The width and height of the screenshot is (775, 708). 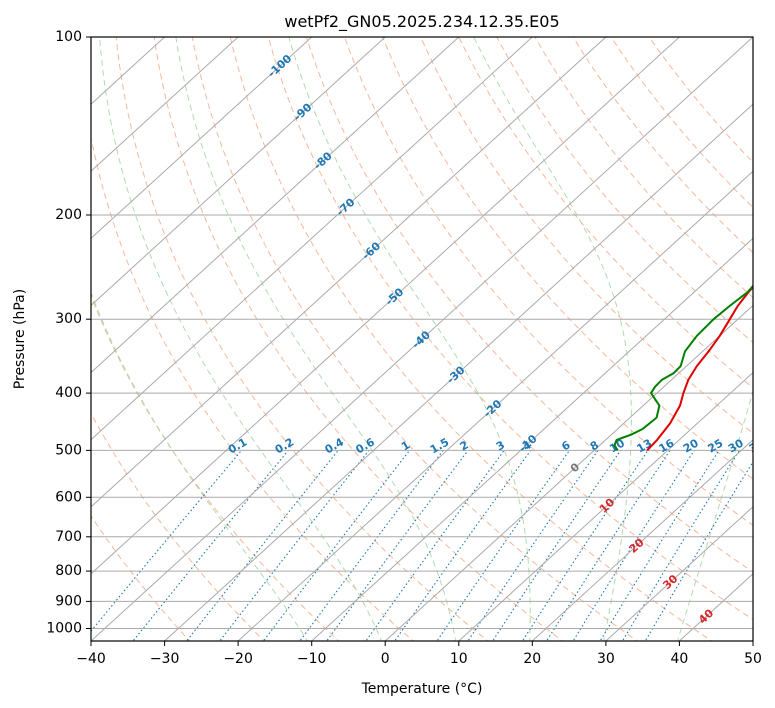 What do you see at coordinates (178, 526) in the screenshot?
I see `dry-adiabat-line` at bounding box center [178, 526].